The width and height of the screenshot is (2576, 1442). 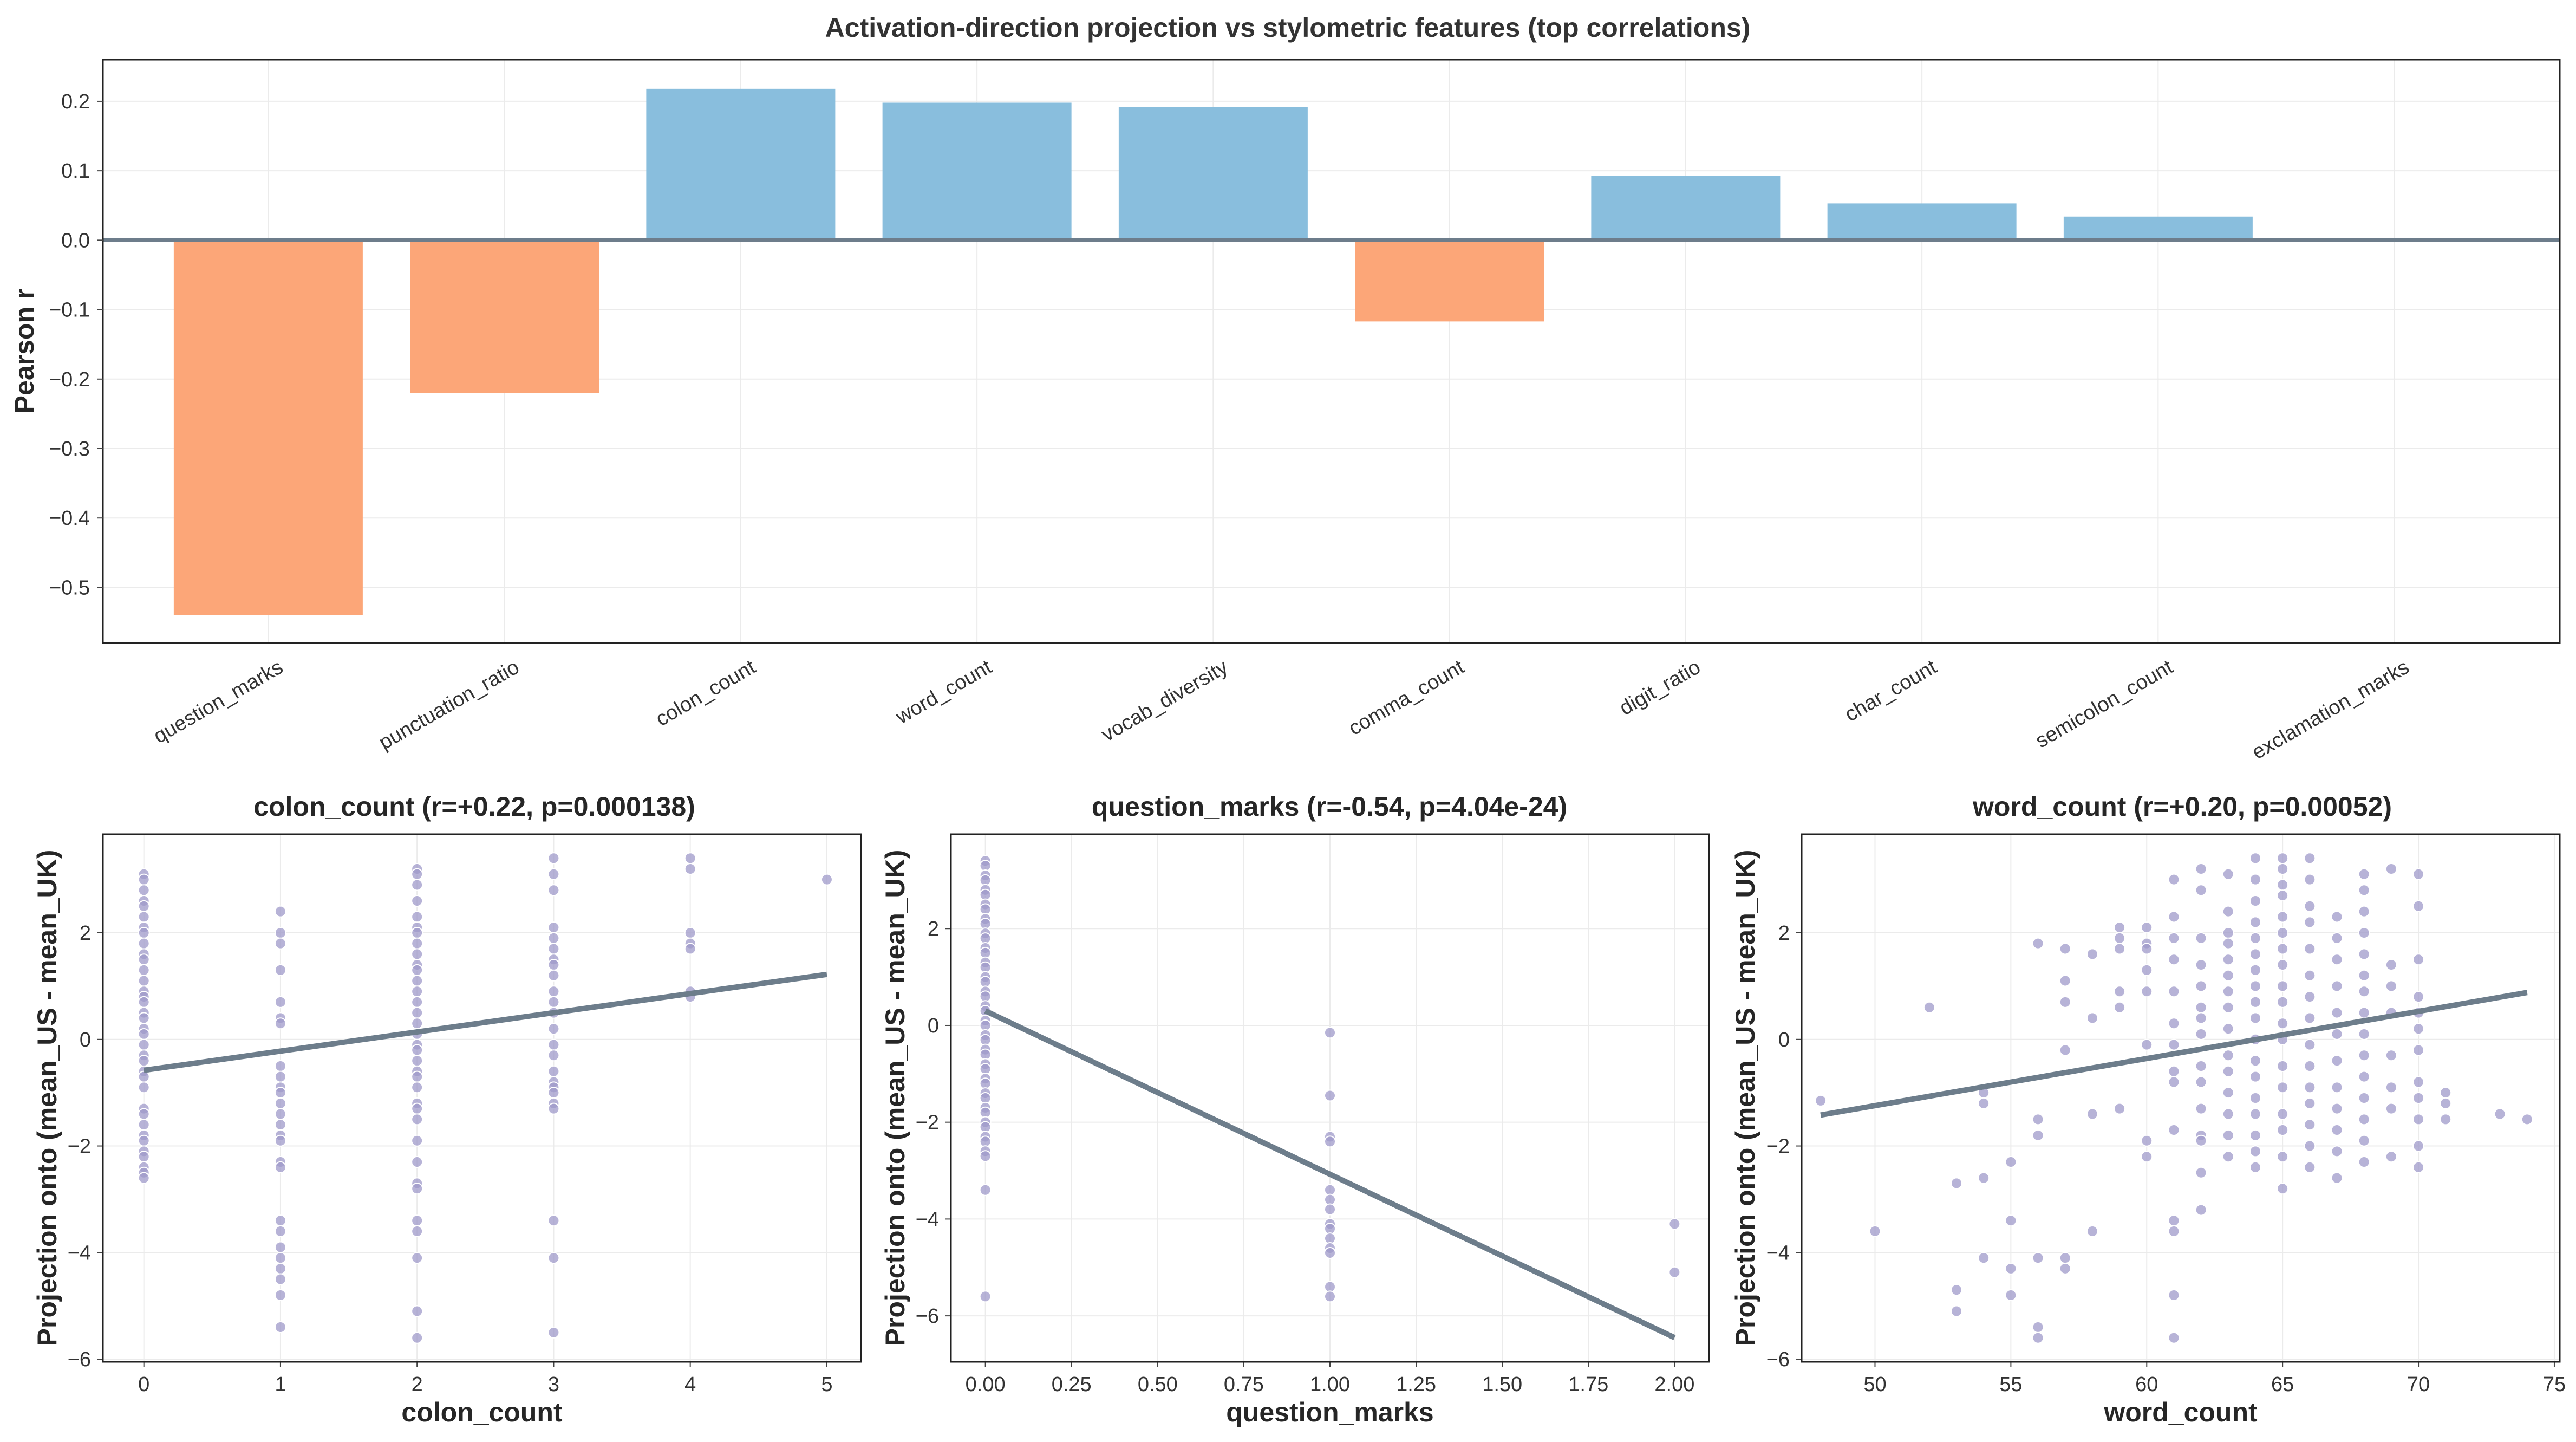 What do you see at coordinates (76, 345) in the screenshot?
I see `bar-chart-y-ticks: −0.5 −0.4 −0.3 −0.2 −0.1 0.0 0.1 0.2` at bounding box center [76, 345].